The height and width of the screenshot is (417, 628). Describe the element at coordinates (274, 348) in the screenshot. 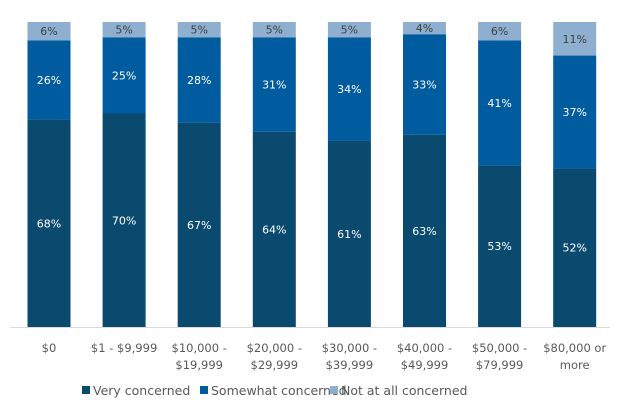

I see `x-tick-label: $20,000 -` at that location.